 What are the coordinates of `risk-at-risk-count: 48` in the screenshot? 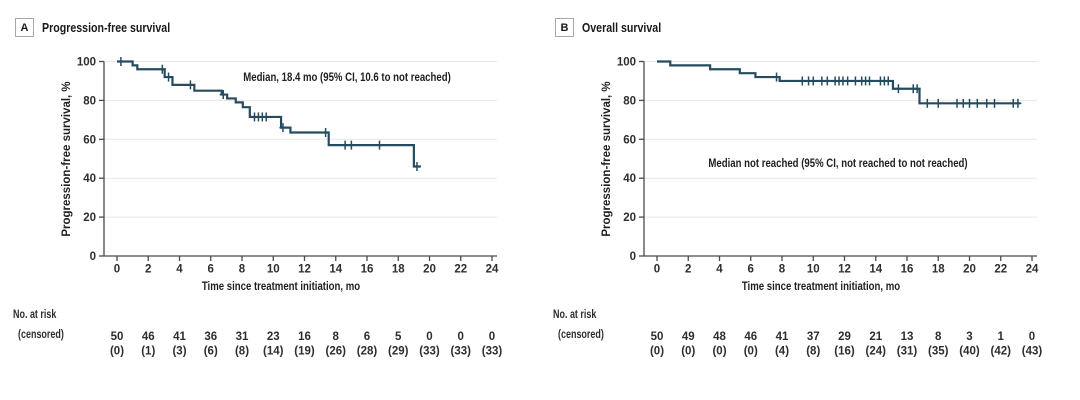 It's located at (719, 337).